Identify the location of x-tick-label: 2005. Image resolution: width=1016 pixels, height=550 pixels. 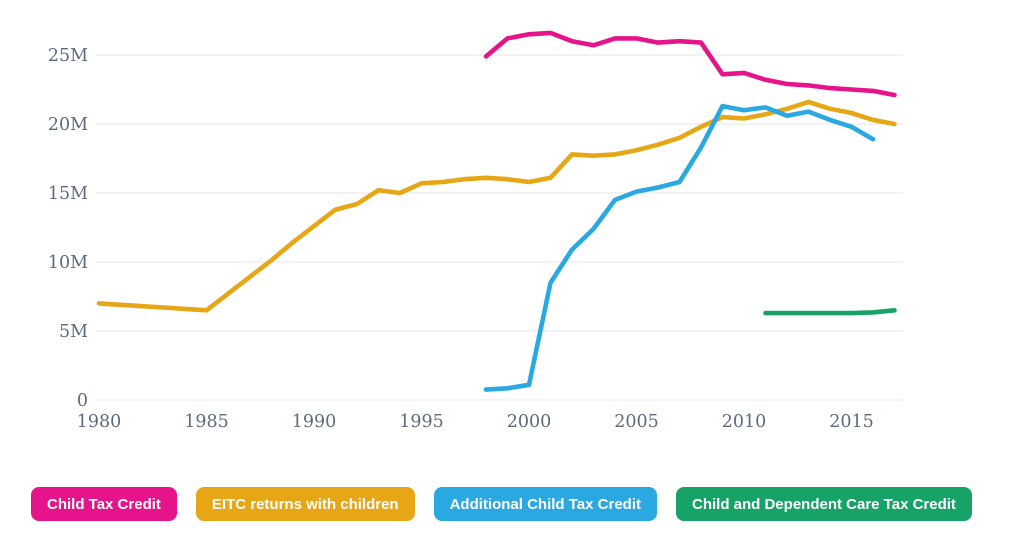
(636, 422).